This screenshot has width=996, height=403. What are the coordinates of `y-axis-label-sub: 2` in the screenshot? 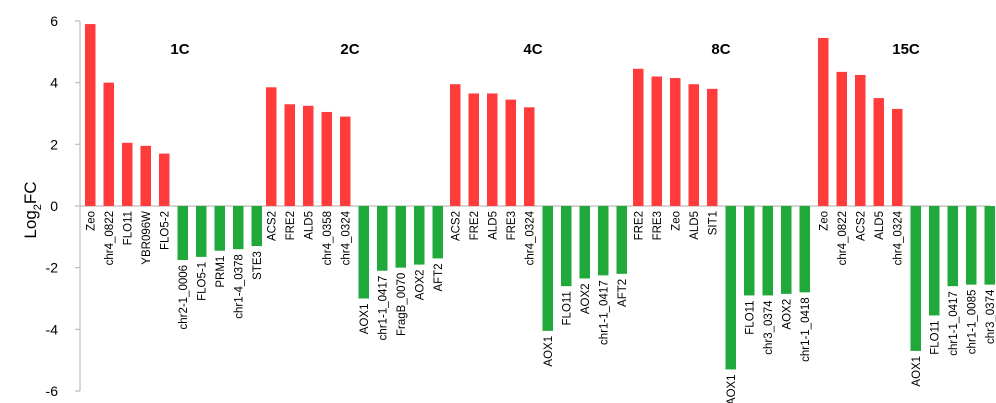 It's located at (38, 207).